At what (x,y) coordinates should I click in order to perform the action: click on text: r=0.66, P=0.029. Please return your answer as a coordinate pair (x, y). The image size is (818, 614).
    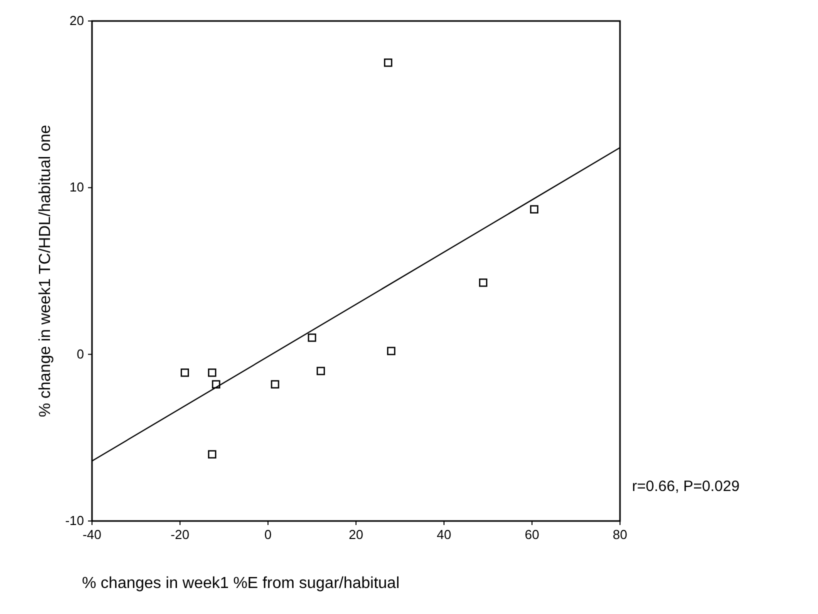
    Looking at the image, I should click on (686, 486).